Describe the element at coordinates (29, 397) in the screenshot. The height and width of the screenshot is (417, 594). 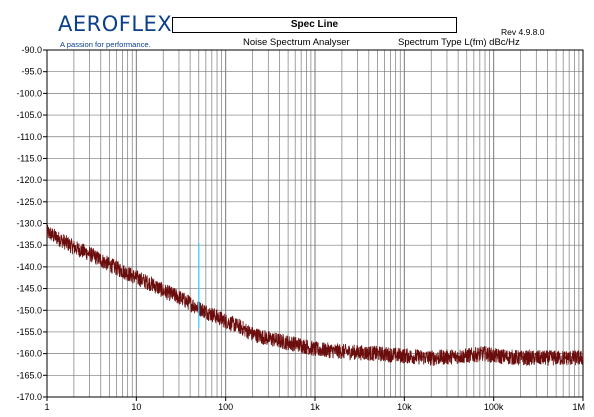
I see `y-tick-label: -170.0` at that location.